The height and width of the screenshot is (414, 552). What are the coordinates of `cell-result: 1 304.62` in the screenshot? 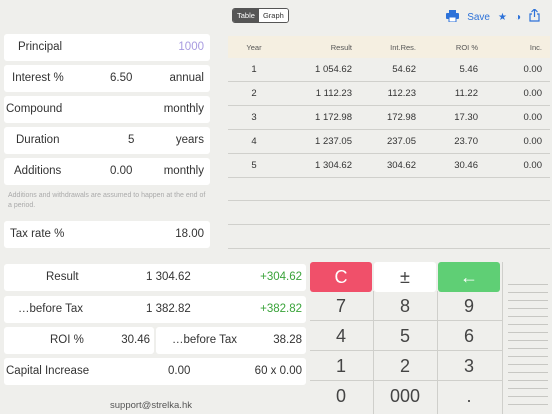 It's located at (333, 165).